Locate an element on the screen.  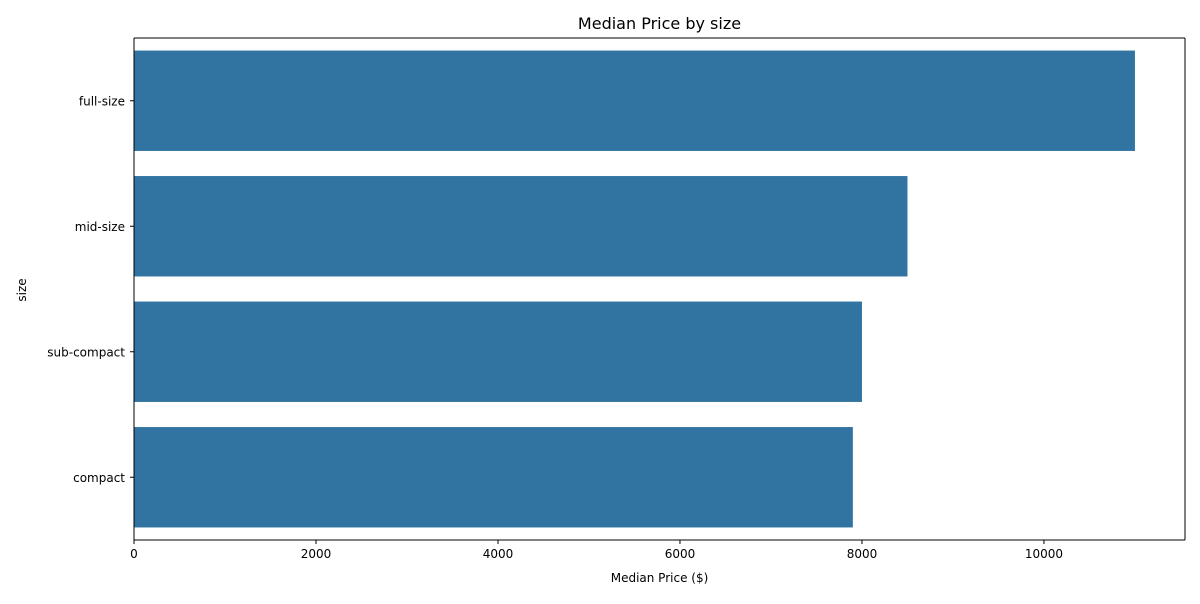
x-tick-label: 2000 is located at coordinates (316, 554).